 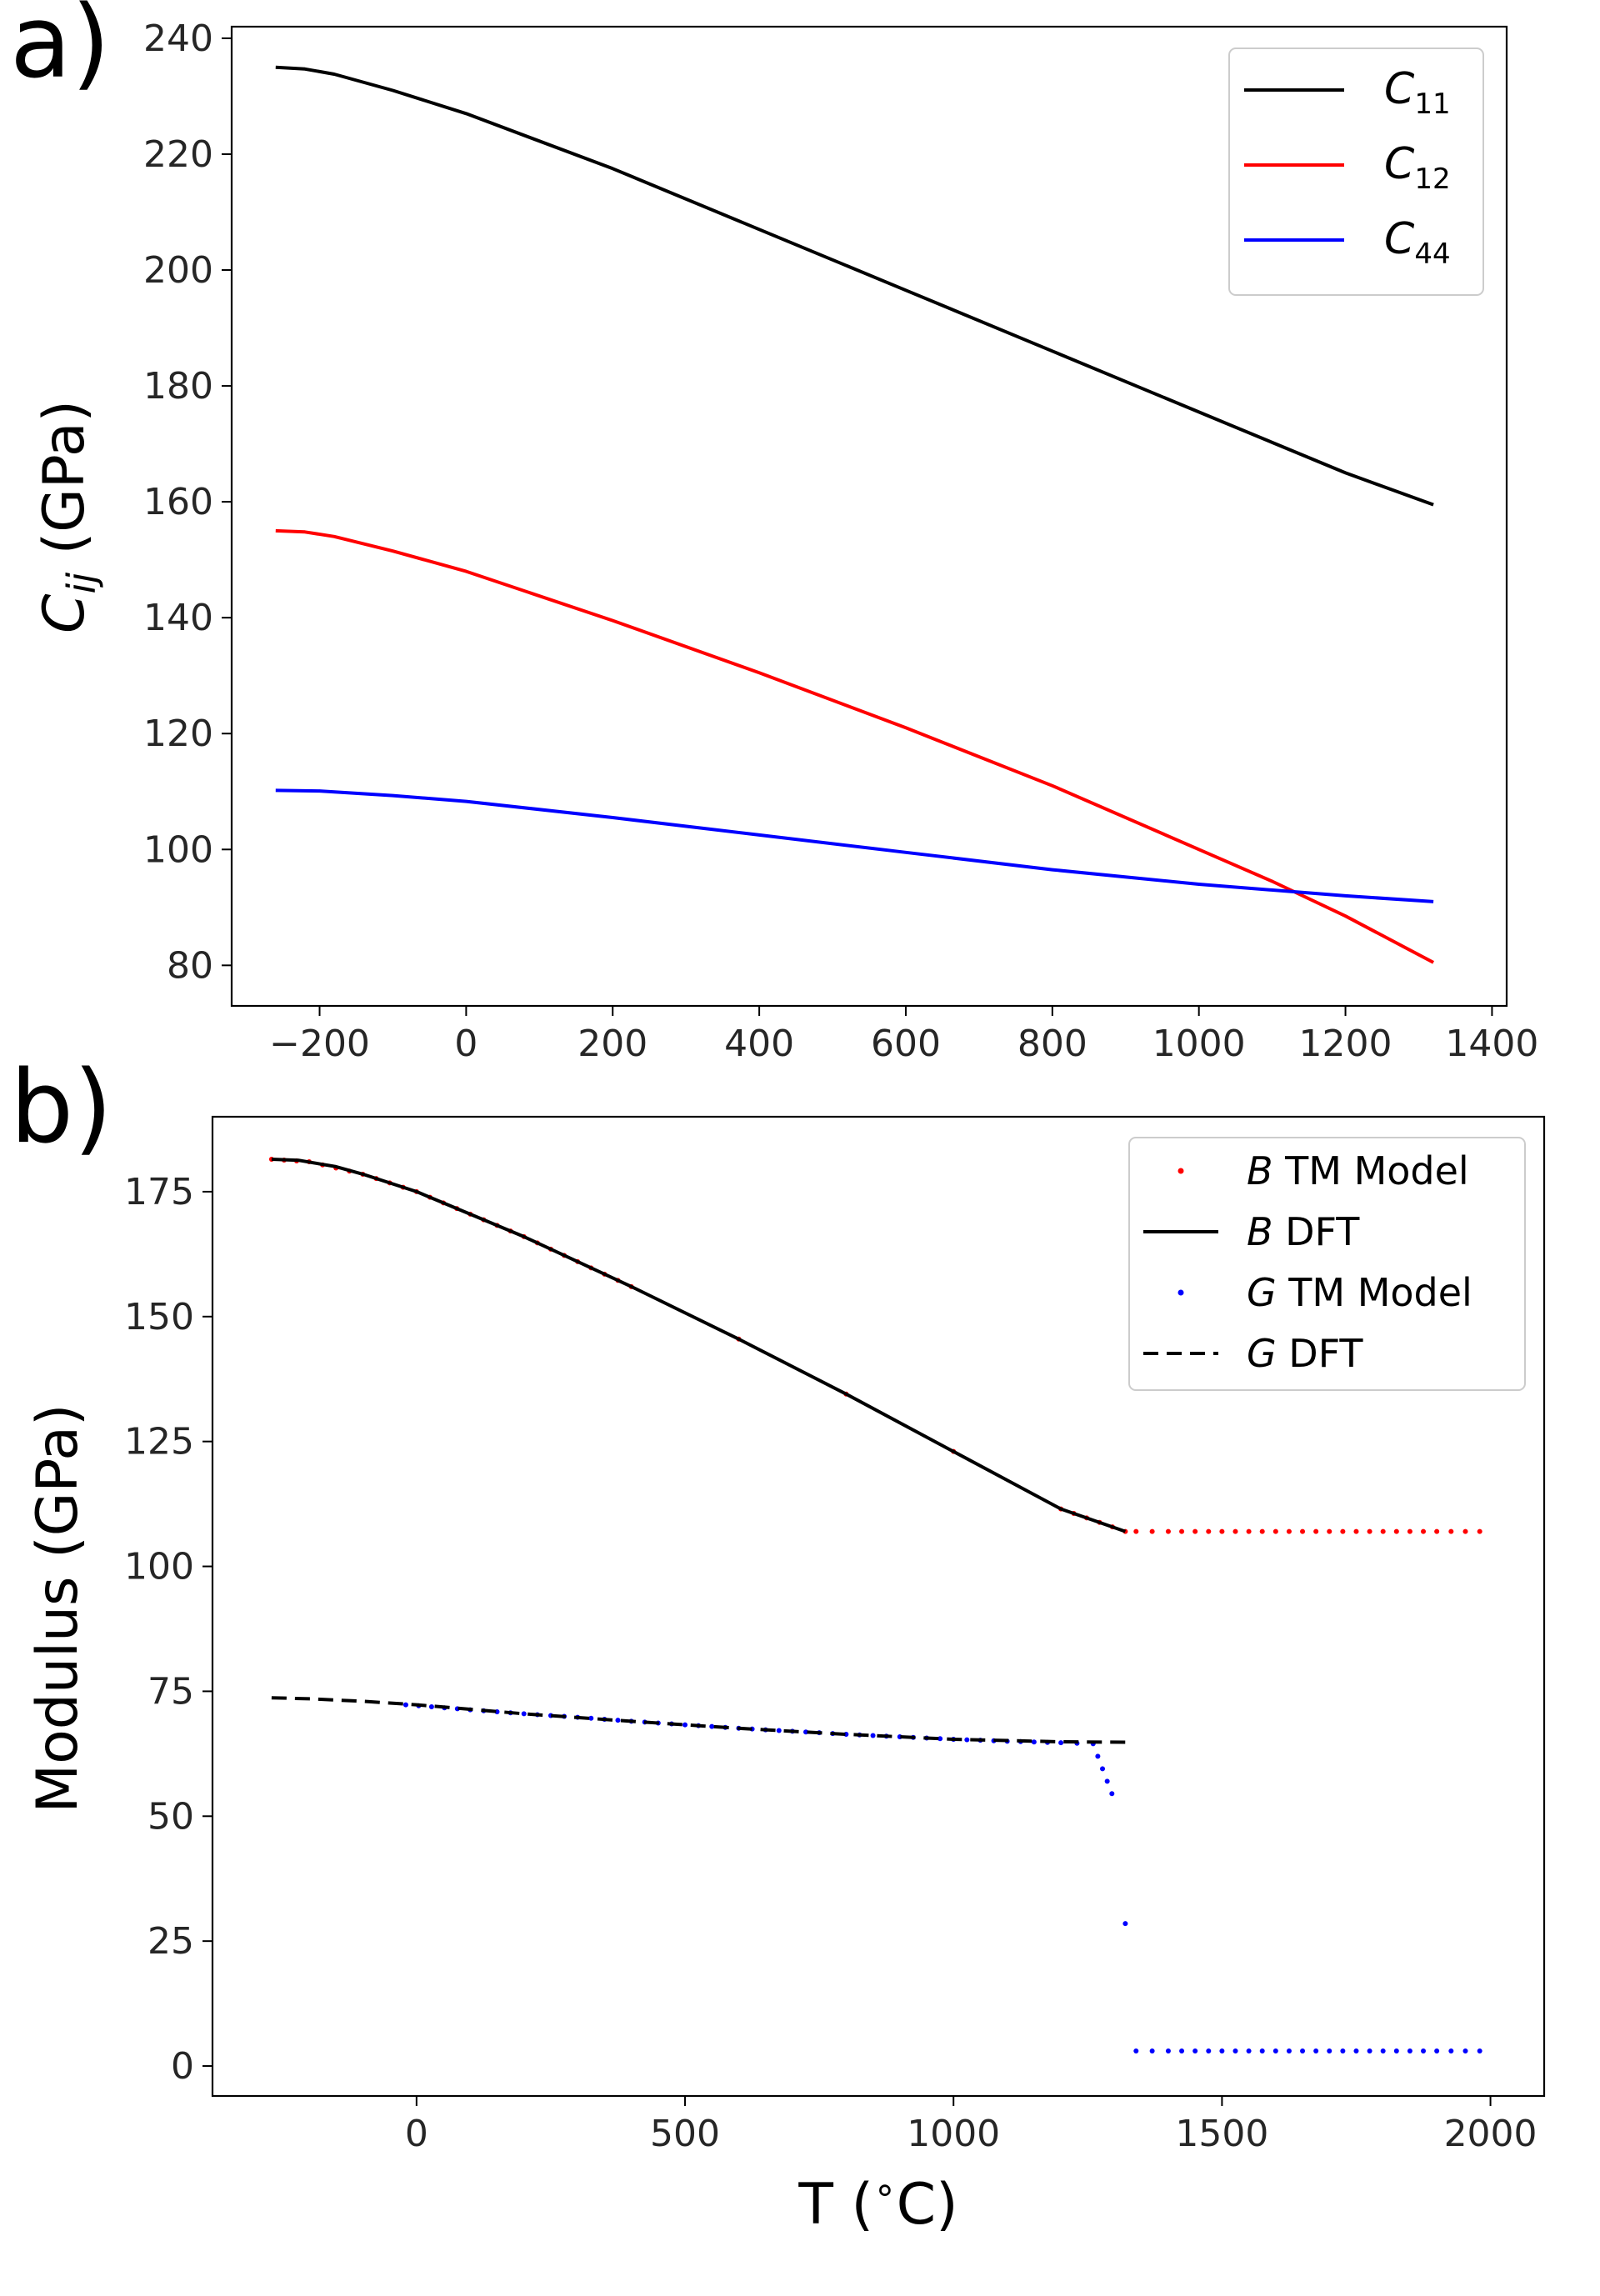 What do you see at coordinates (1417, 92) in the screenshot?
I see `legend-label: C11` at bounding box center [1417, 92].